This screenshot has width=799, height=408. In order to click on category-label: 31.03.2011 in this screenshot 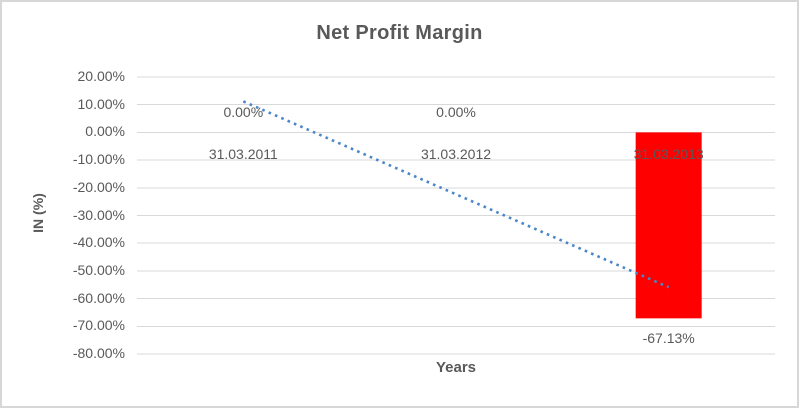, I will do `click(243, 154)`.